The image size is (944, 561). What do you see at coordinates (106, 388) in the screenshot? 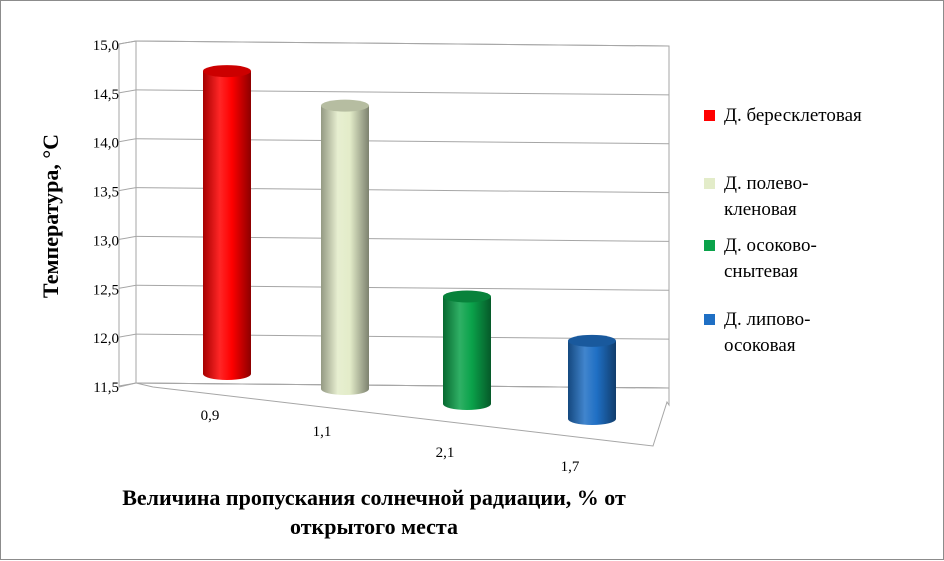
I see `y-tick-label: 11,5` at bounding box center [106, 388].